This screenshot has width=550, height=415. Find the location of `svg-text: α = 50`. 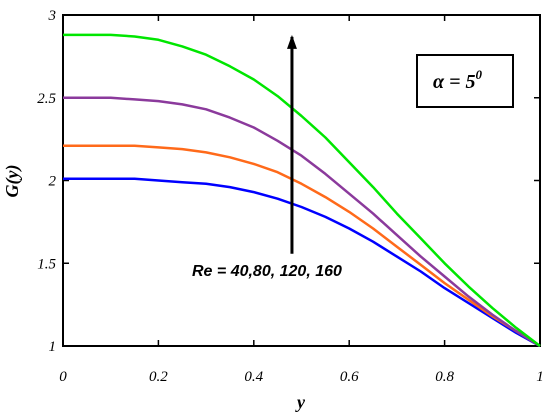

svg-text: α = 50 is located at coordinates (457, 80).